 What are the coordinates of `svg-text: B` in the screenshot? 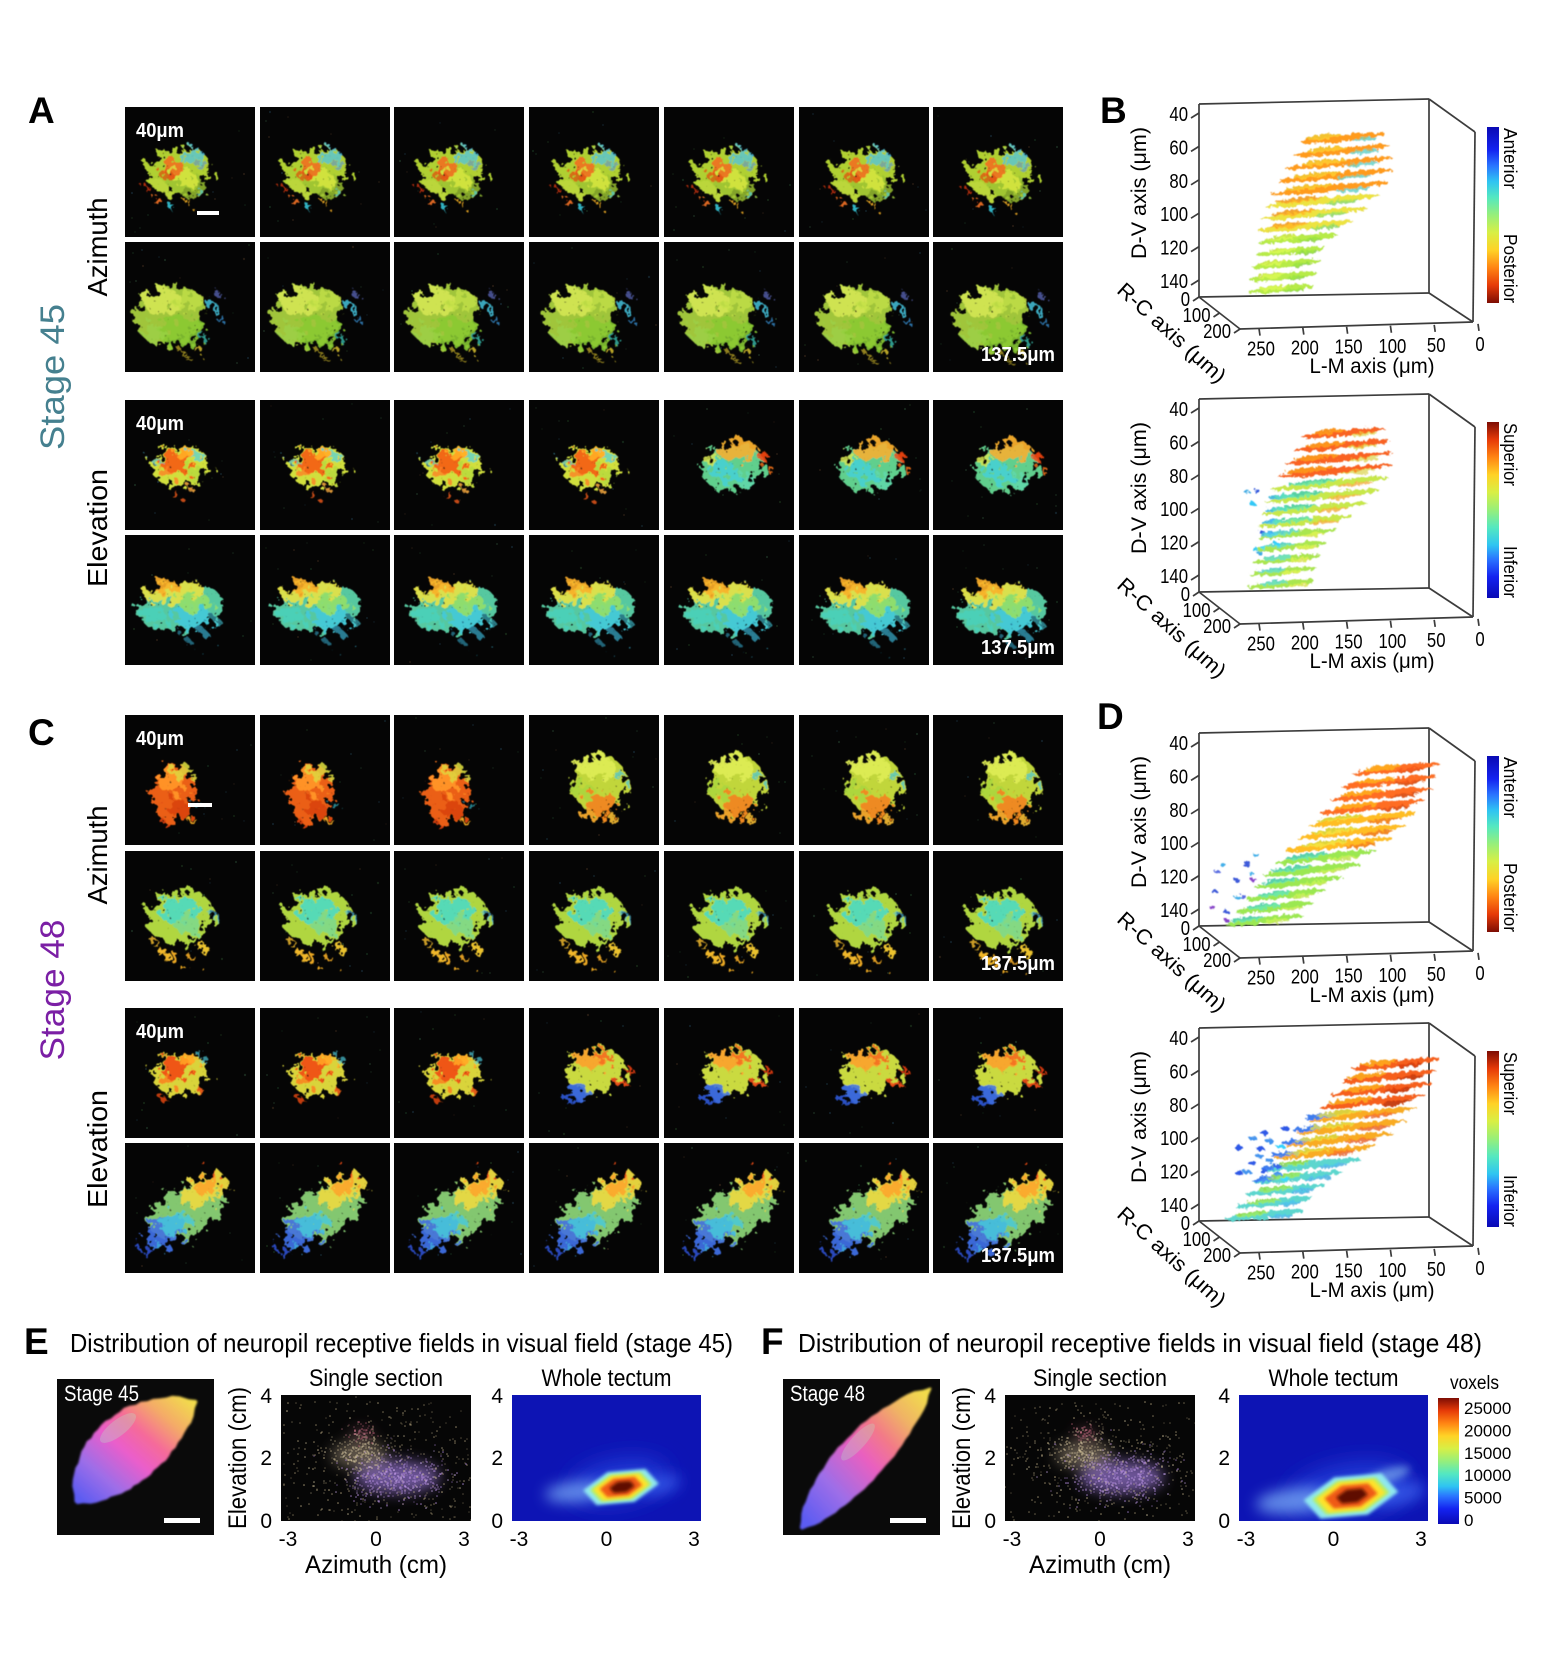 It's located at (1113, 110).